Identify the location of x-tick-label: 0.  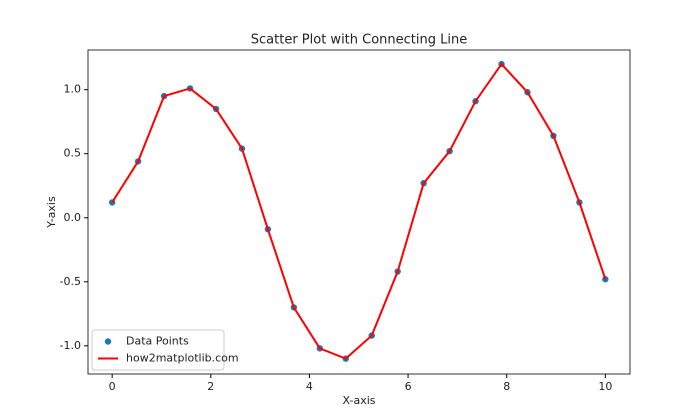
(112, 386).